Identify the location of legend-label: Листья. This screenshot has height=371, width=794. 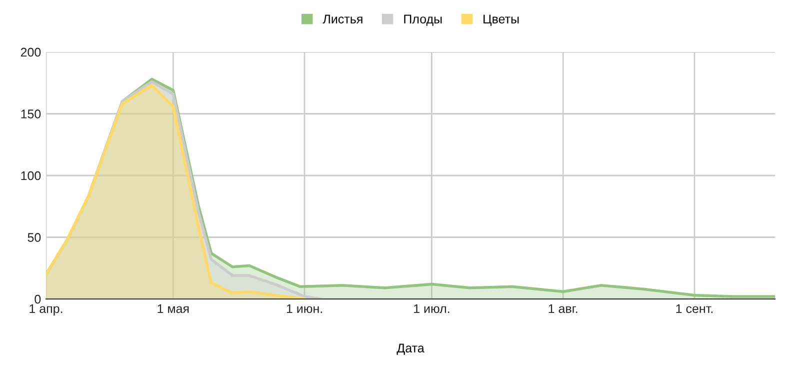
(342, 19).